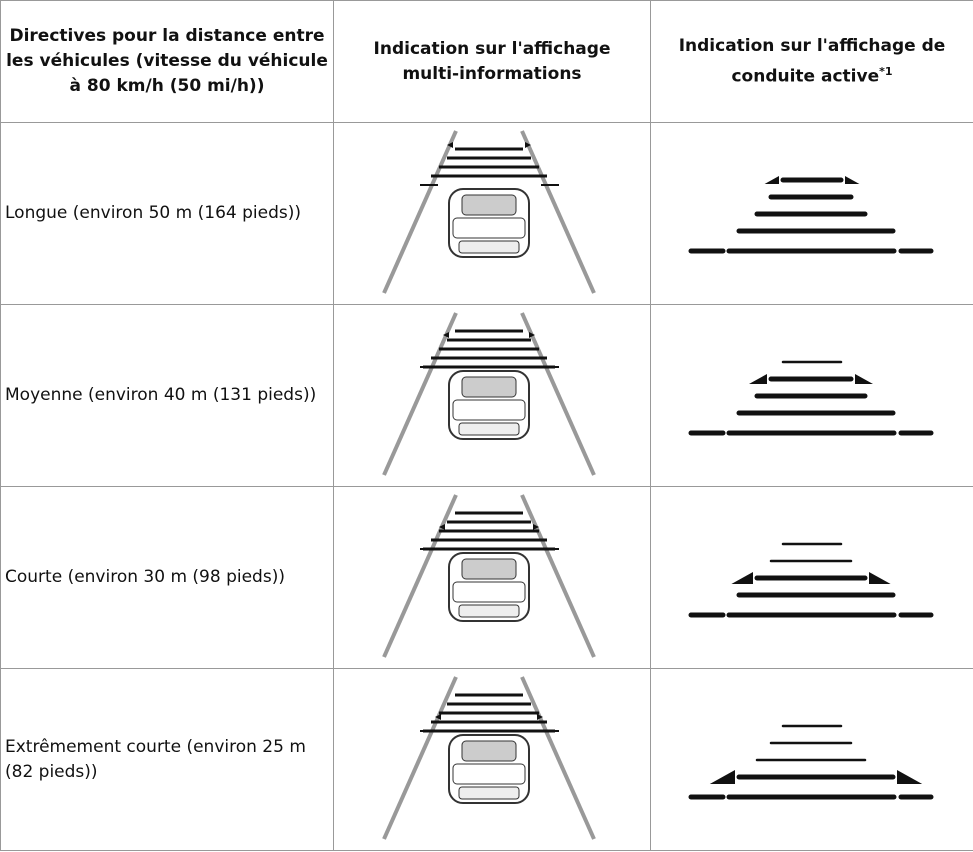 This screenshot has height=852, width=973. Describe the element at coordinates (167, 395) in the screenshot. I see `distance-cell: Moyenne (environ 40 m (131 pieds))` at that location.